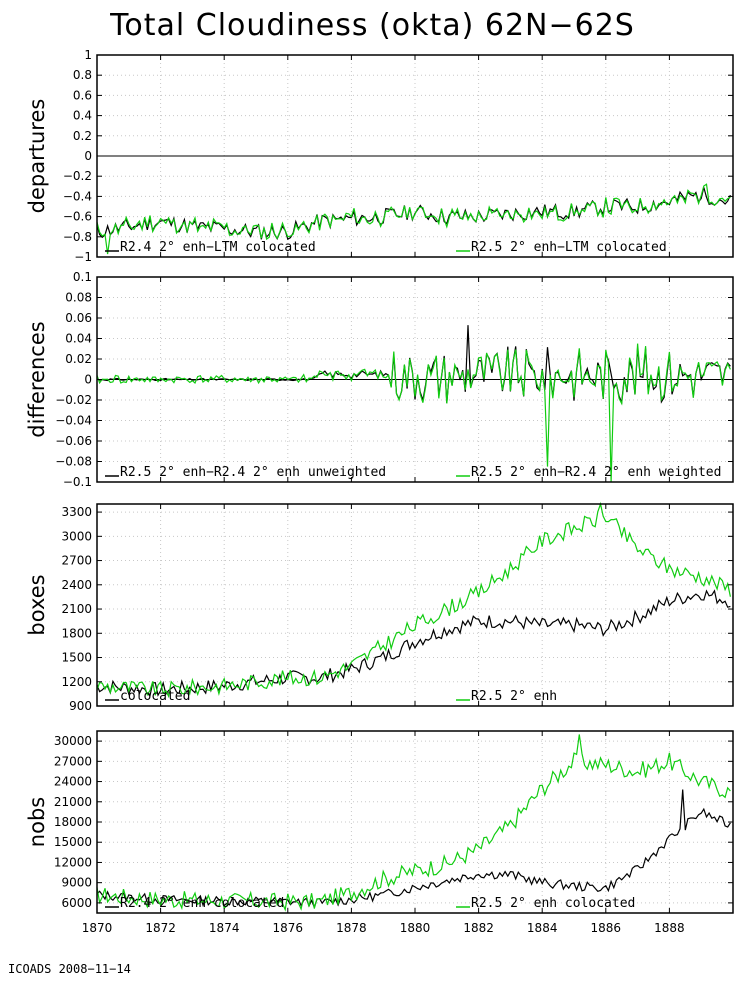  What do you see at coordinates (73, 400) in the screenshot?
I see `y-tick-label: −0.02` at bounding box center [73, 400].